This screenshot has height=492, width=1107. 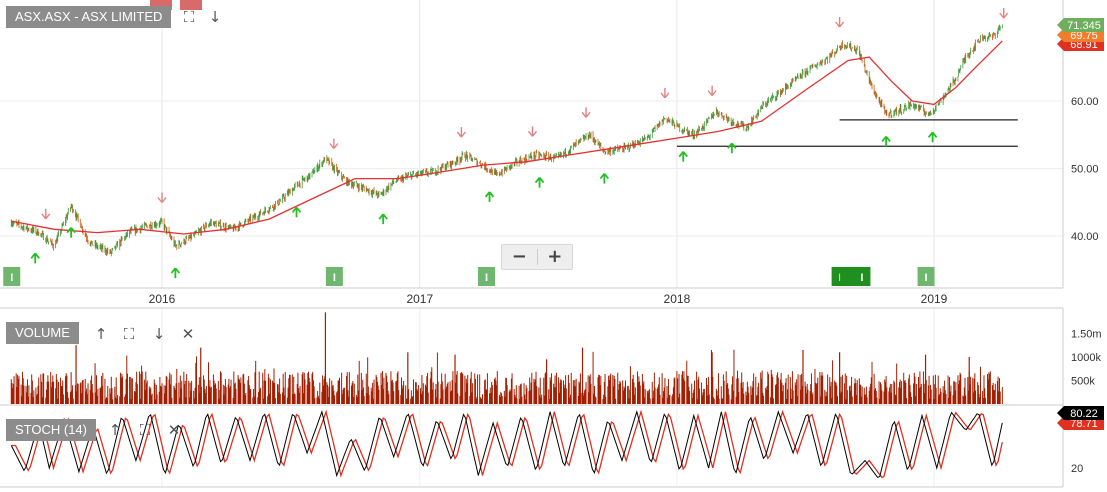 I want to click on volume-tick-label: 1000k, so click(x=1086, y=358).